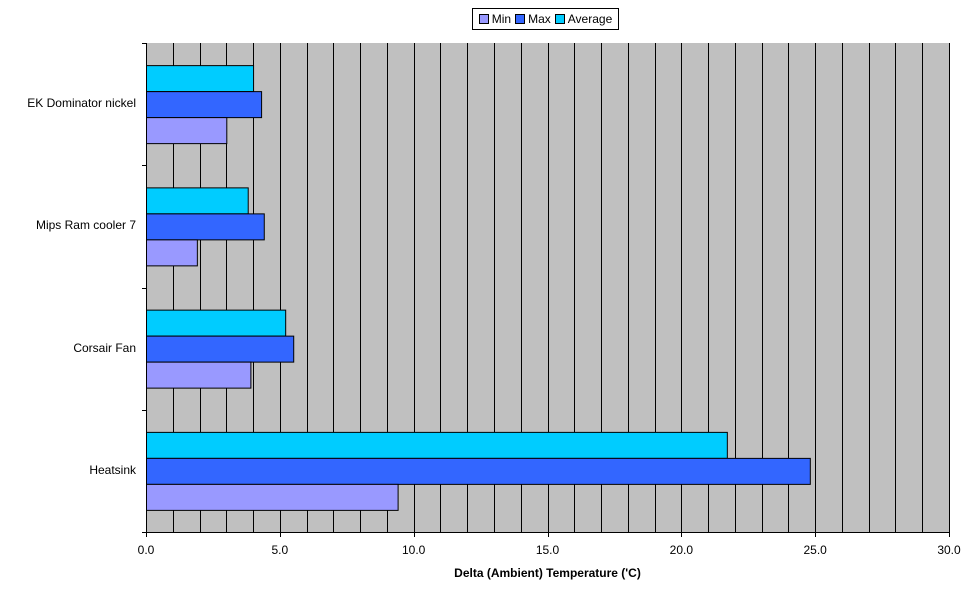  Describe the element at coordinates (104, 347) in the screenshot. I see `category-label: Corsair Fan` at that location.